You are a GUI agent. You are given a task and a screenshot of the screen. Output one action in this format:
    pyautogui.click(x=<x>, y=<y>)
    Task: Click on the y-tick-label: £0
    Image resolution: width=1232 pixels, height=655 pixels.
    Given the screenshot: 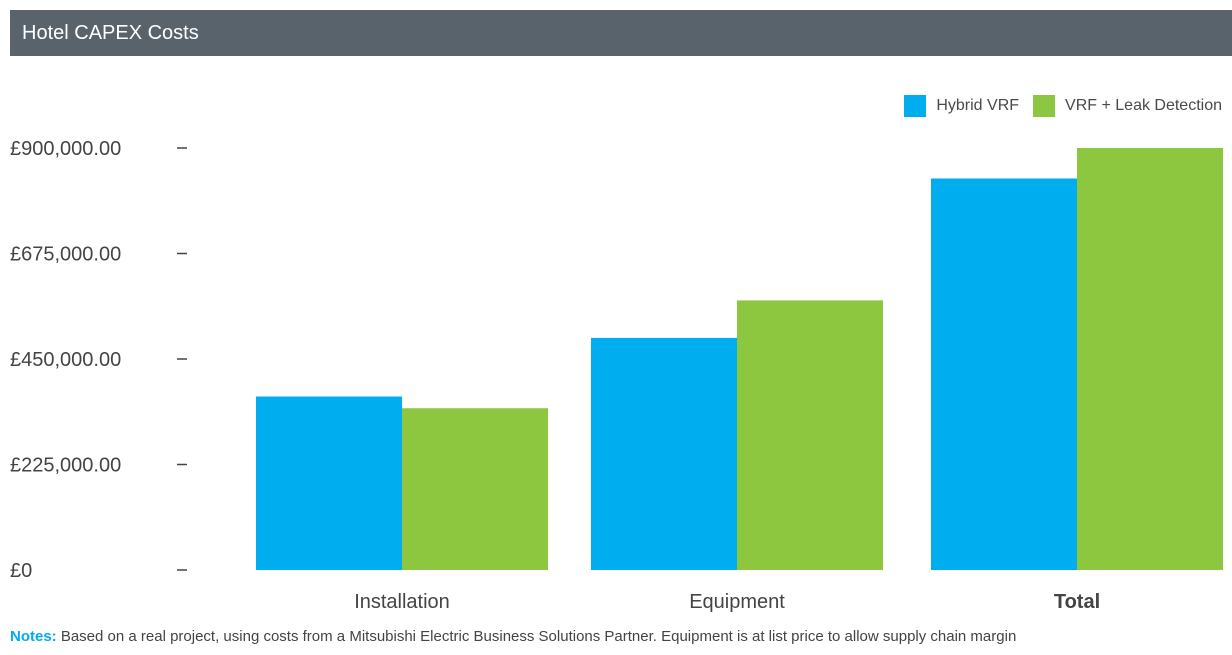 What is the action you would take?
    pyautogui.click(x=21, y=571)
    